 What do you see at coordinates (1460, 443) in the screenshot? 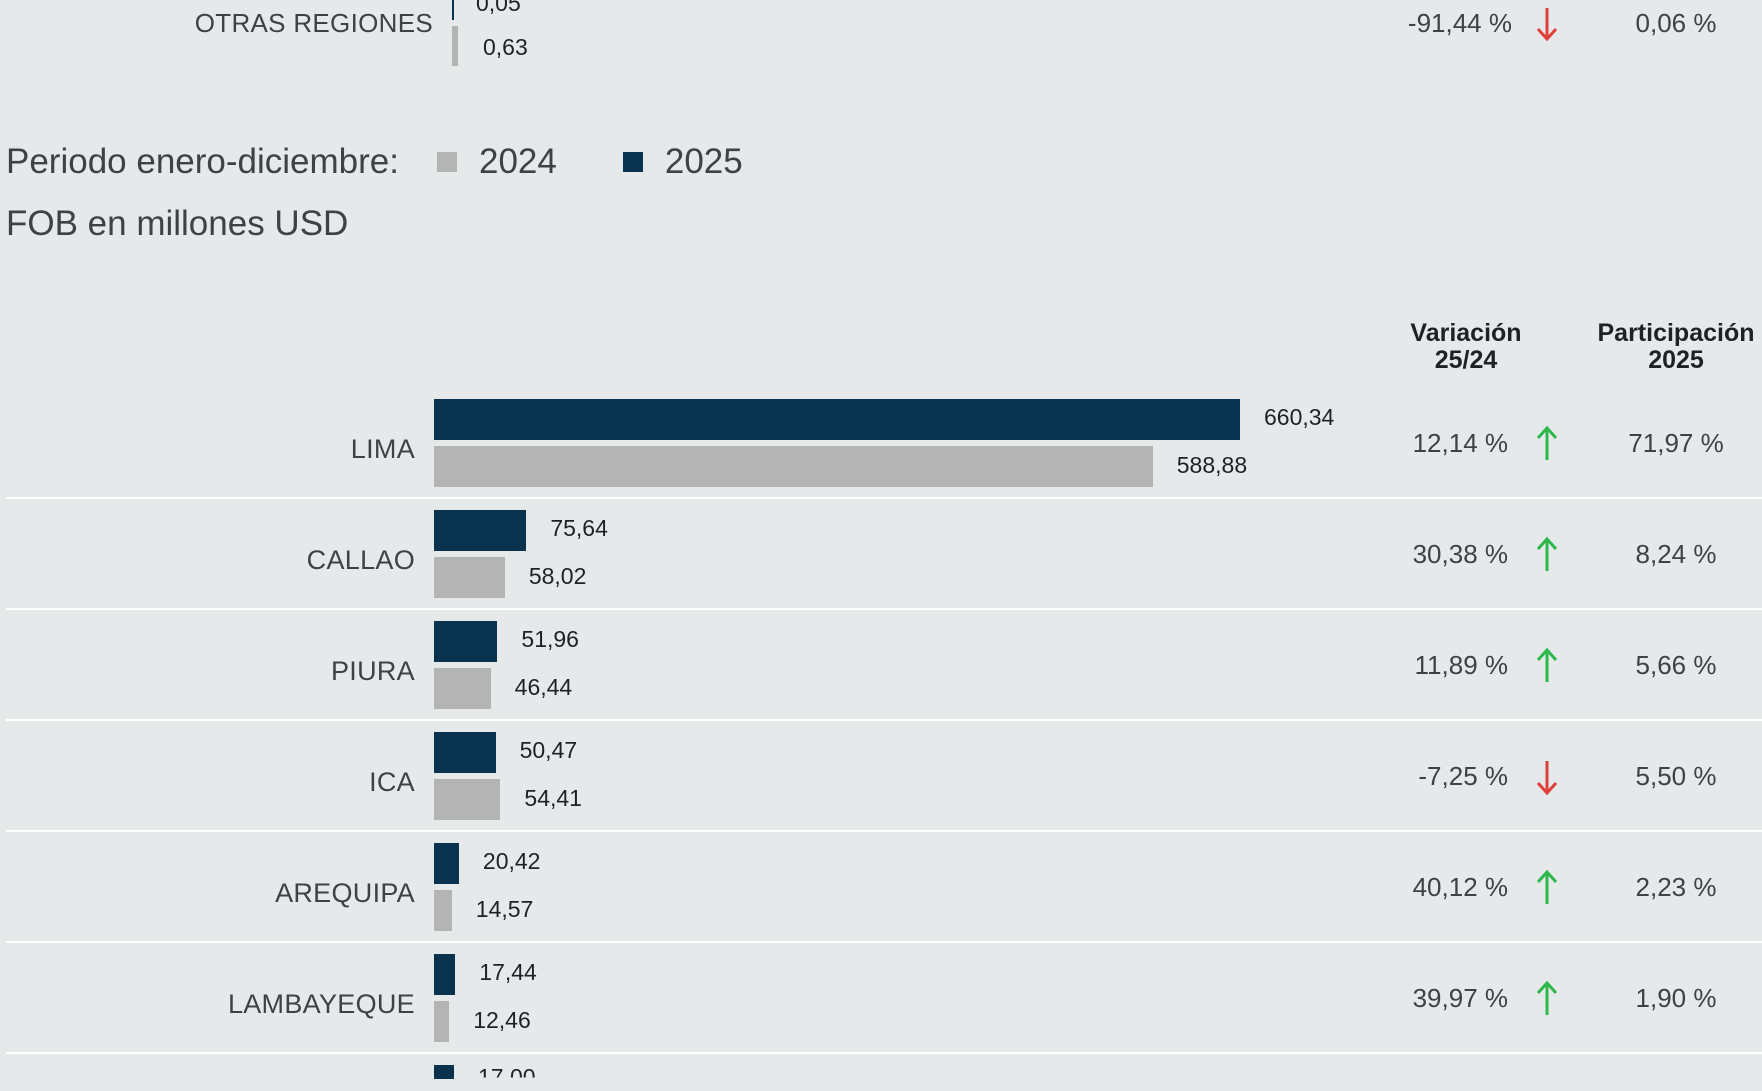
I see `variation-value: 12,14 %` at bounding box center [1460, 443].